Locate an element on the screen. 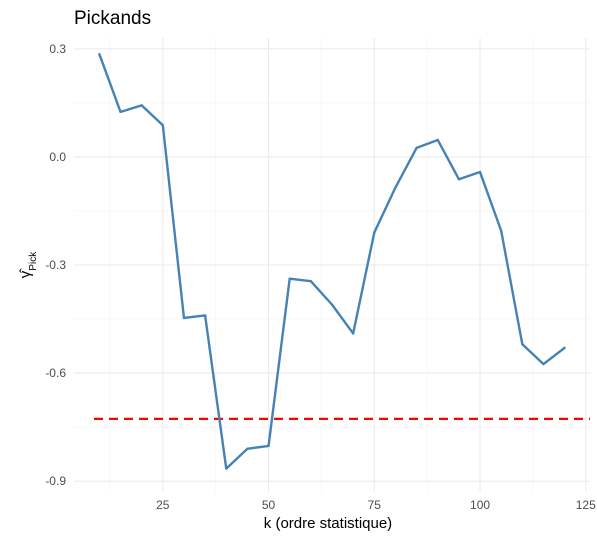 The width and height of the screenshot is (597, 543). x-tick-label: 75 is located at coordinates (375, 505).